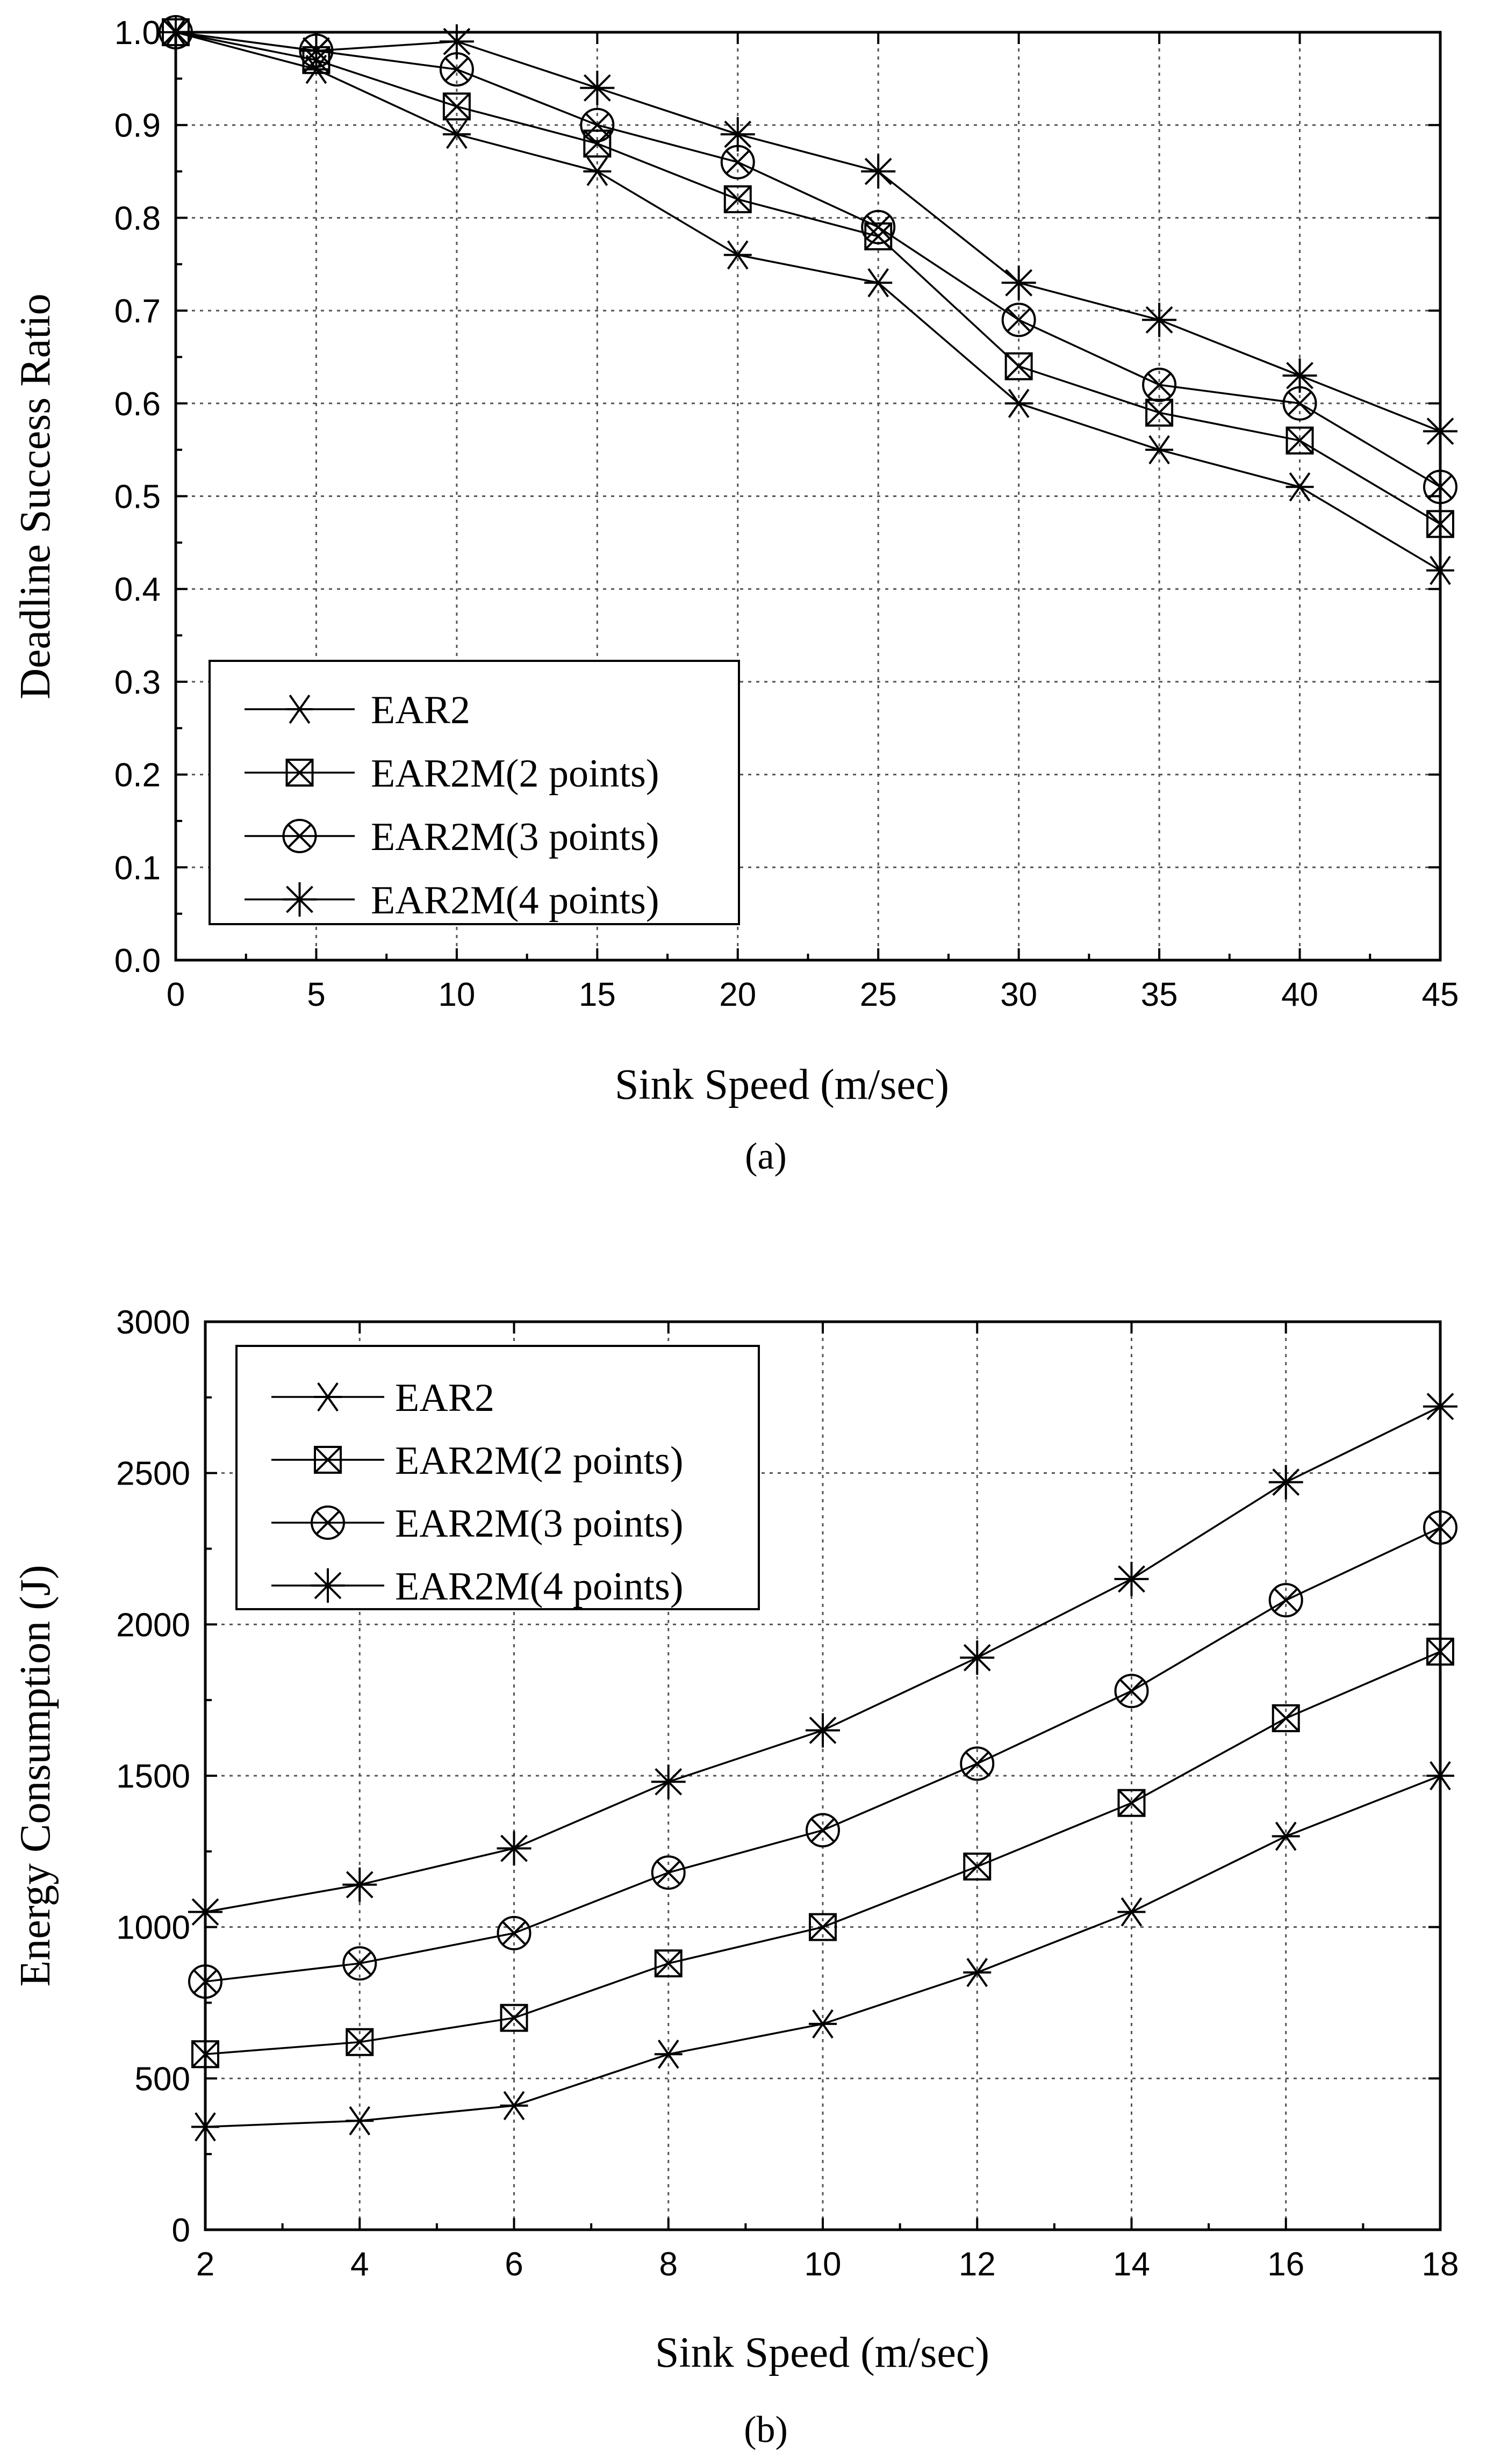  Describe the element at coordinates (444, 1398) in the screenshot. I see `chart-b-legend-item-1-label: EAR2` at that location.